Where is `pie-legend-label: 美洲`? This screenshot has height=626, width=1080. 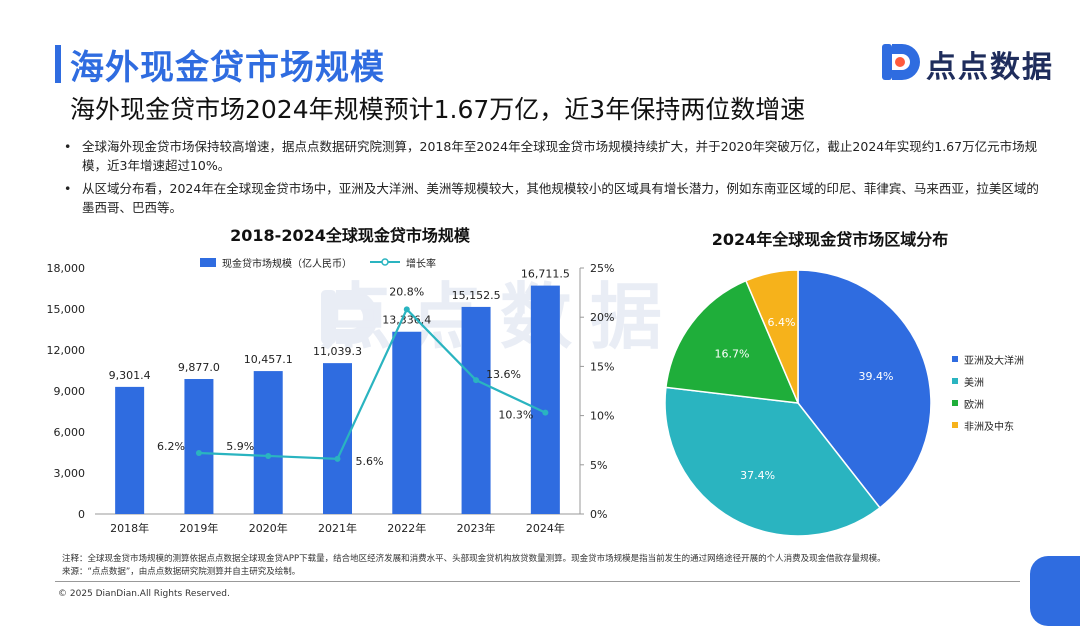
pie-legend-label: 美洲 is located at coordinates (974, 383).